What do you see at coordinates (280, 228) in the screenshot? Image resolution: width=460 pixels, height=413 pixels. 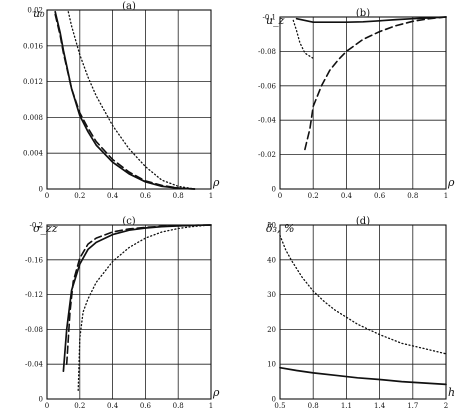 I see `y-axis-label: δ₃, %` at bounding box center [280, 228].